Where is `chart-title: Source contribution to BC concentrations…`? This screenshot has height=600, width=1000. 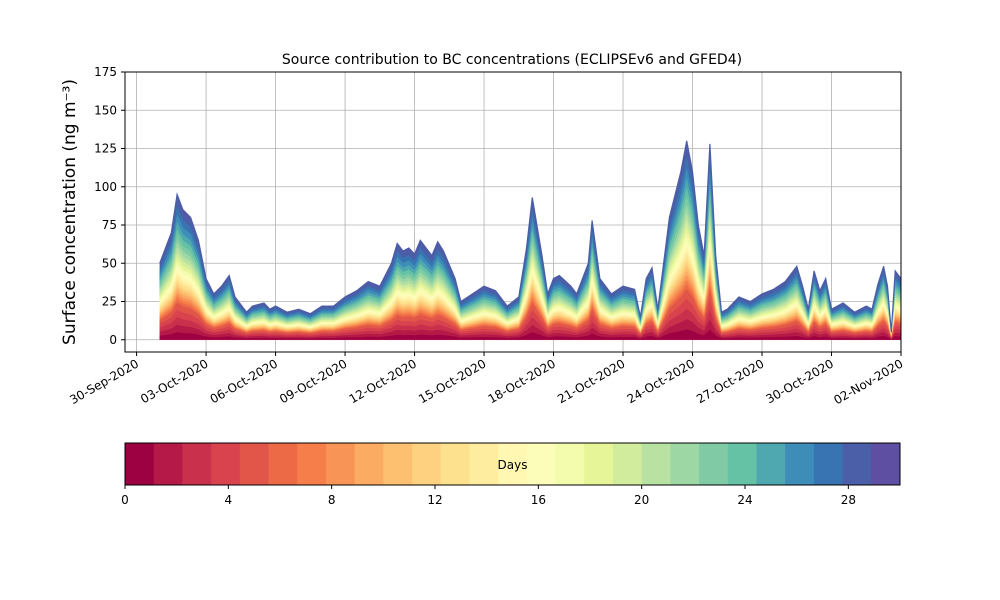 chart-title: Source contribution to BC concentrations… is located at coordinates (512, 60).